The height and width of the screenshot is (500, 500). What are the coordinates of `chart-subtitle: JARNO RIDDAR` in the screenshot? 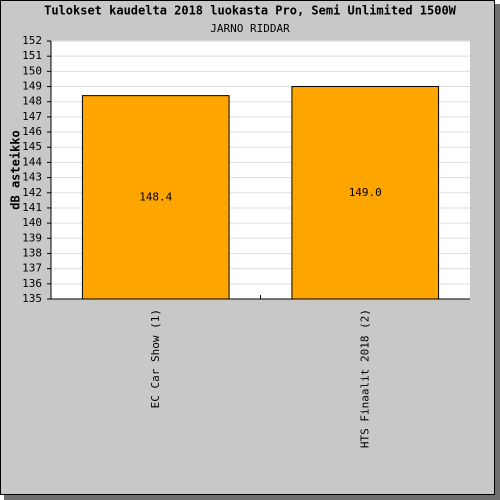 It's located at (250, 28).